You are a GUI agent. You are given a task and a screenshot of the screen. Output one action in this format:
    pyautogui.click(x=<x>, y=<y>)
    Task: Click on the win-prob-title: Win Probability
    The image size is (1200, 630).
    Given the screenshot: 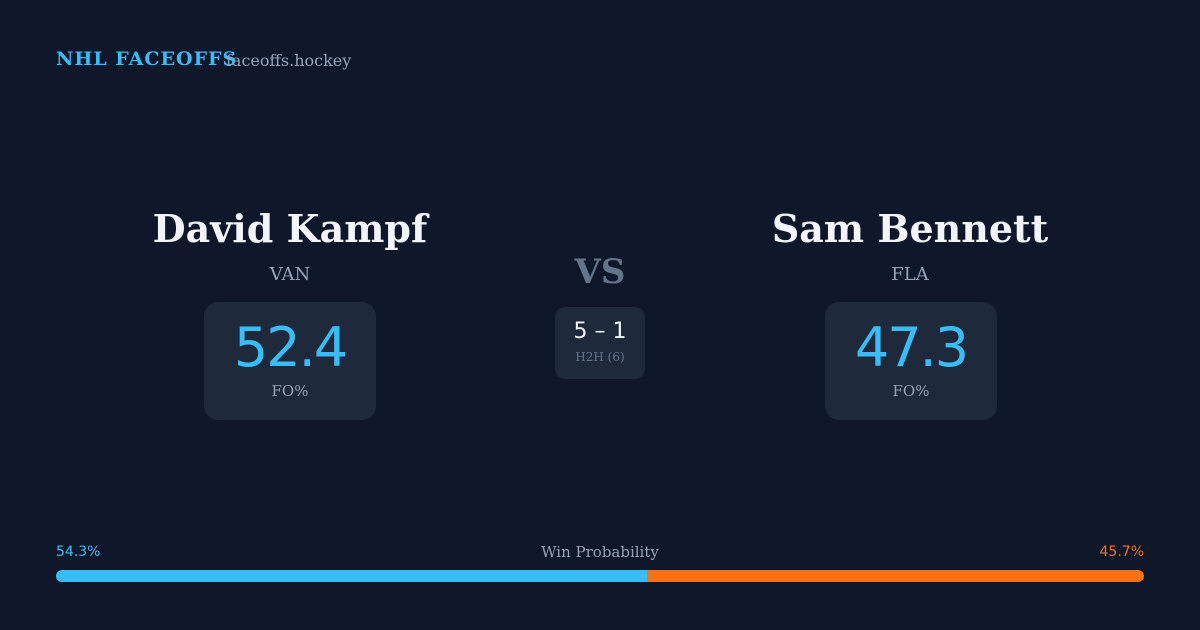 What is the action you would take?
    pyautogui.click(x=600, y=552)
    